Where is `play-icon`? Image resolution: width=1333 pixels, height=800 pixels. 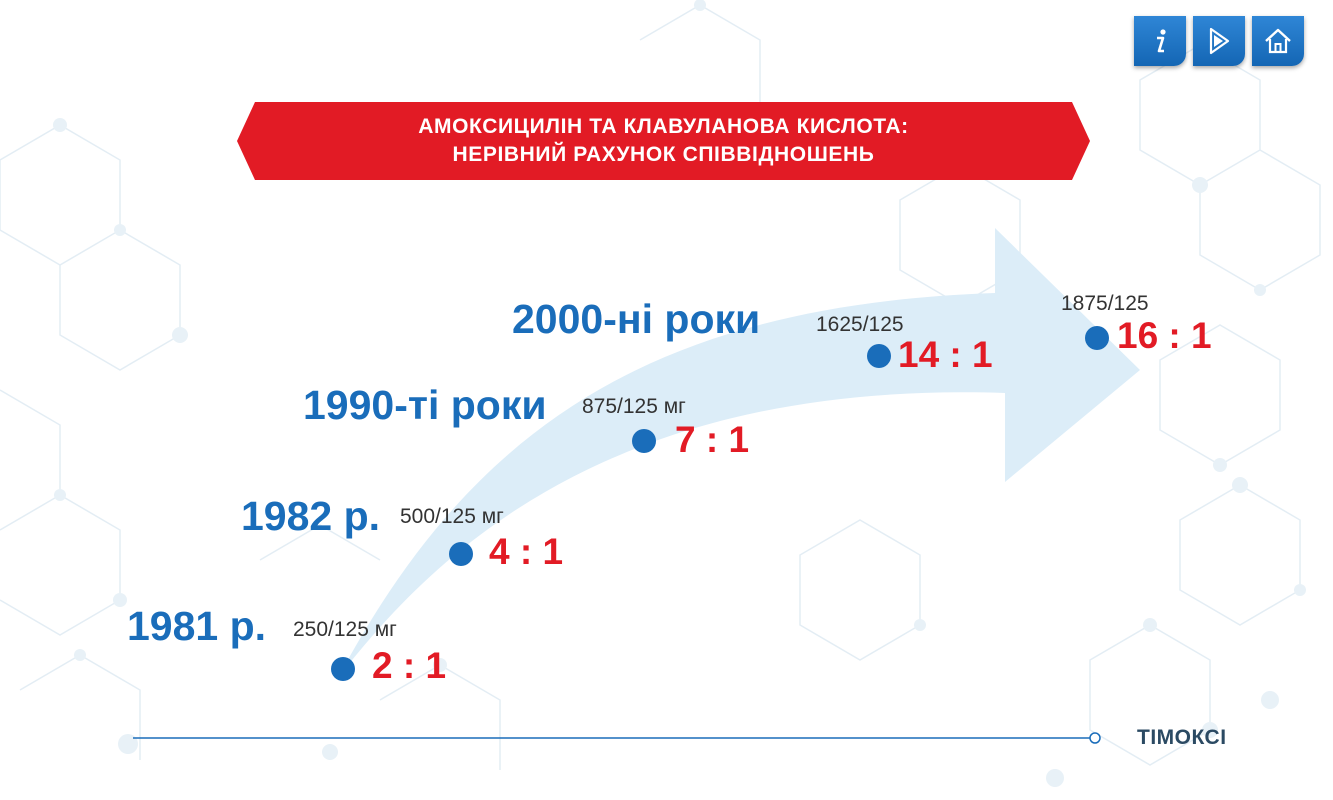 play-icon is located at coordinates (1219, 41).